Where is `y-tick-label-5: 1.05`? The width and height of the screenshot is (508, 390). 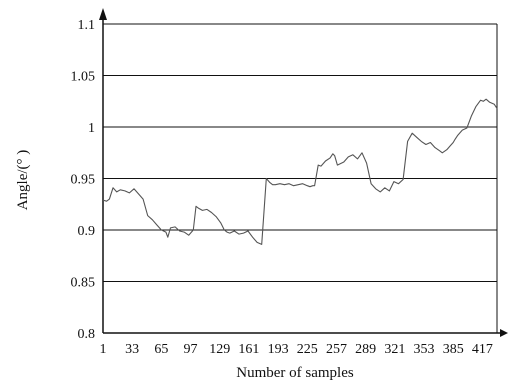 y-tick-label-5: 1.05 is located at coordinates (83, 77).